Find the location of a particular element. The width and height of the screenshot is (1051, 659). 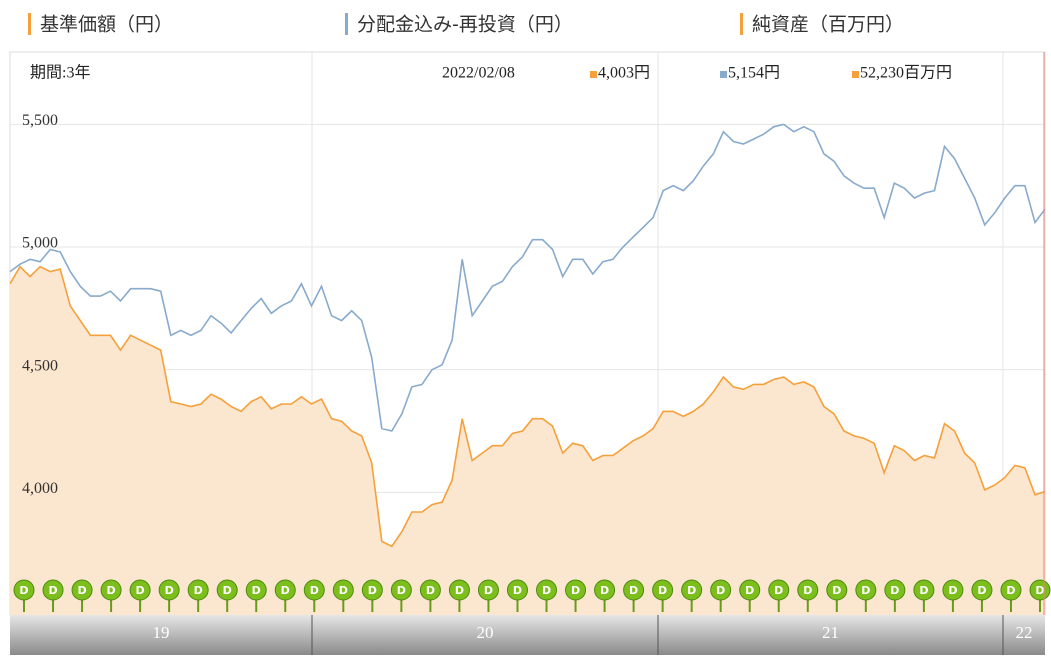

y-tick-label: 5,000 is located at coordinates (40, 243).